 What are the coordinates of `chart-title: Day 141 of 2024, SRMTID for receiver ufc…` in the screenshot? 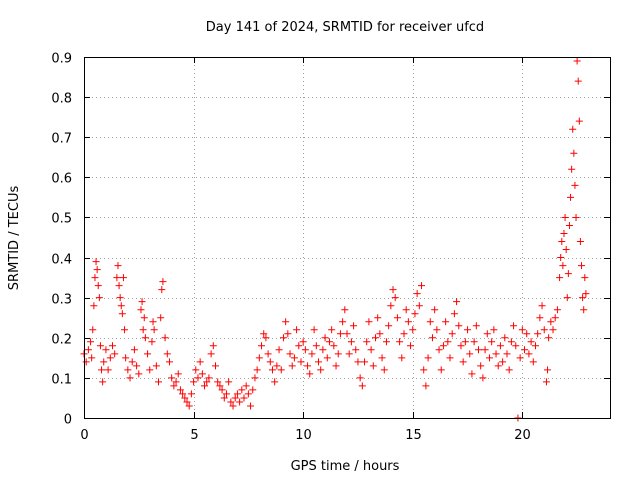 It's located at (345, 27).